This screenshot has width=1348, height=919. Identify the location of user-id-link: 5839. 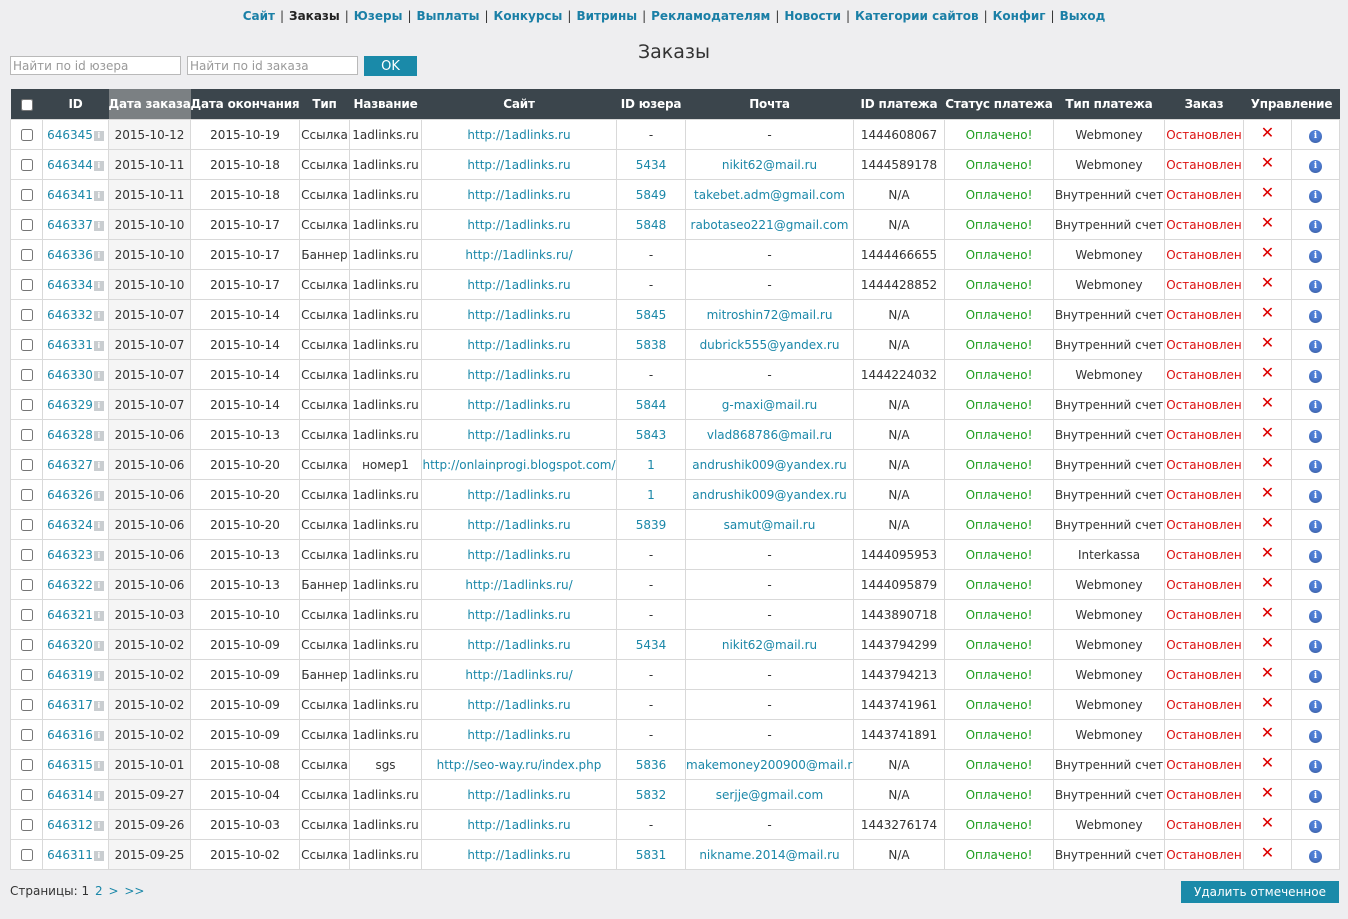
(651, 524).